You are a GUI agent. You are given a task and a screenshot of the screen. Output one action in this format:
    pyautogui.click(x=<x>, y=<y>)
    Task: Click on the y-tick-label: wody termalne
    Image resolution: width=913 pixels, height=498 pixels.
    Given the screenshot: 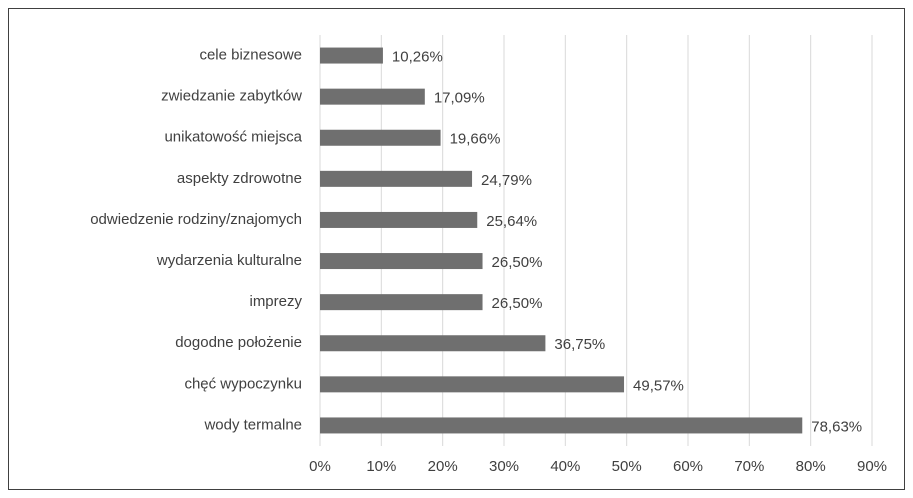 What is the action you would take?
    pyautogui.click(x=252, y=424)
    